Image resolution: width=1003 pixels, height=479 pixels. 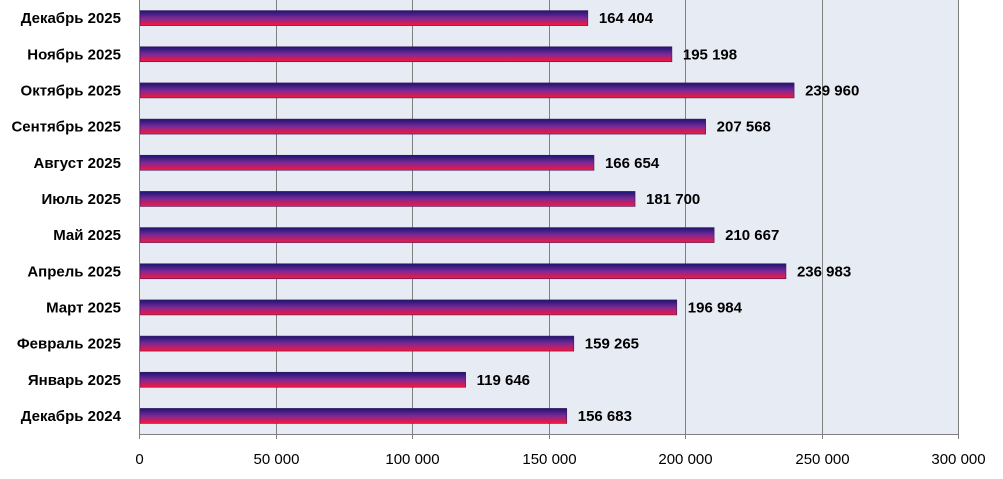 I want to click on data-label: 164 404, so click(x=626, y=18).